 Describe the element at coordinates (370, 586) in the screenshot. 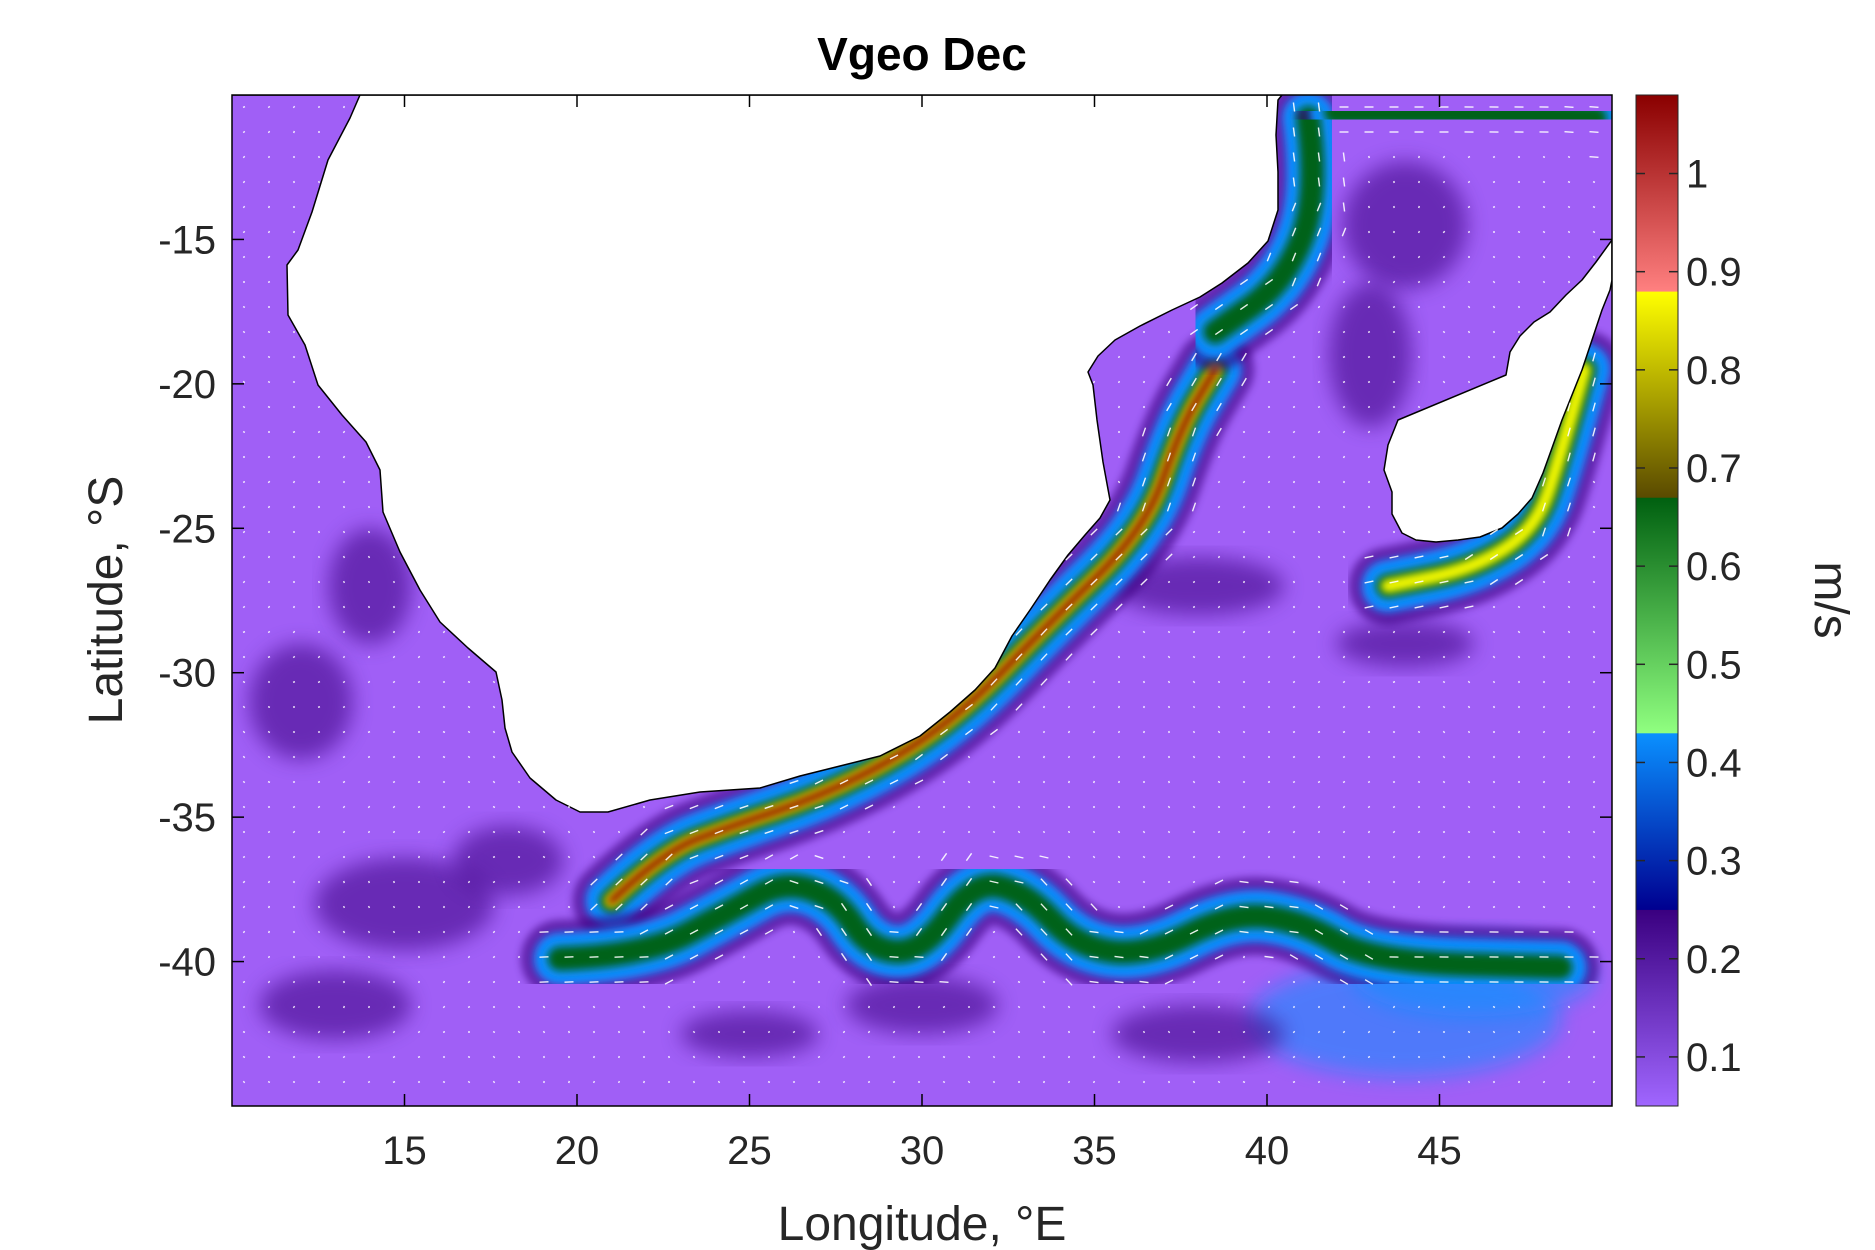

I see `low-speed-patch` at that location.